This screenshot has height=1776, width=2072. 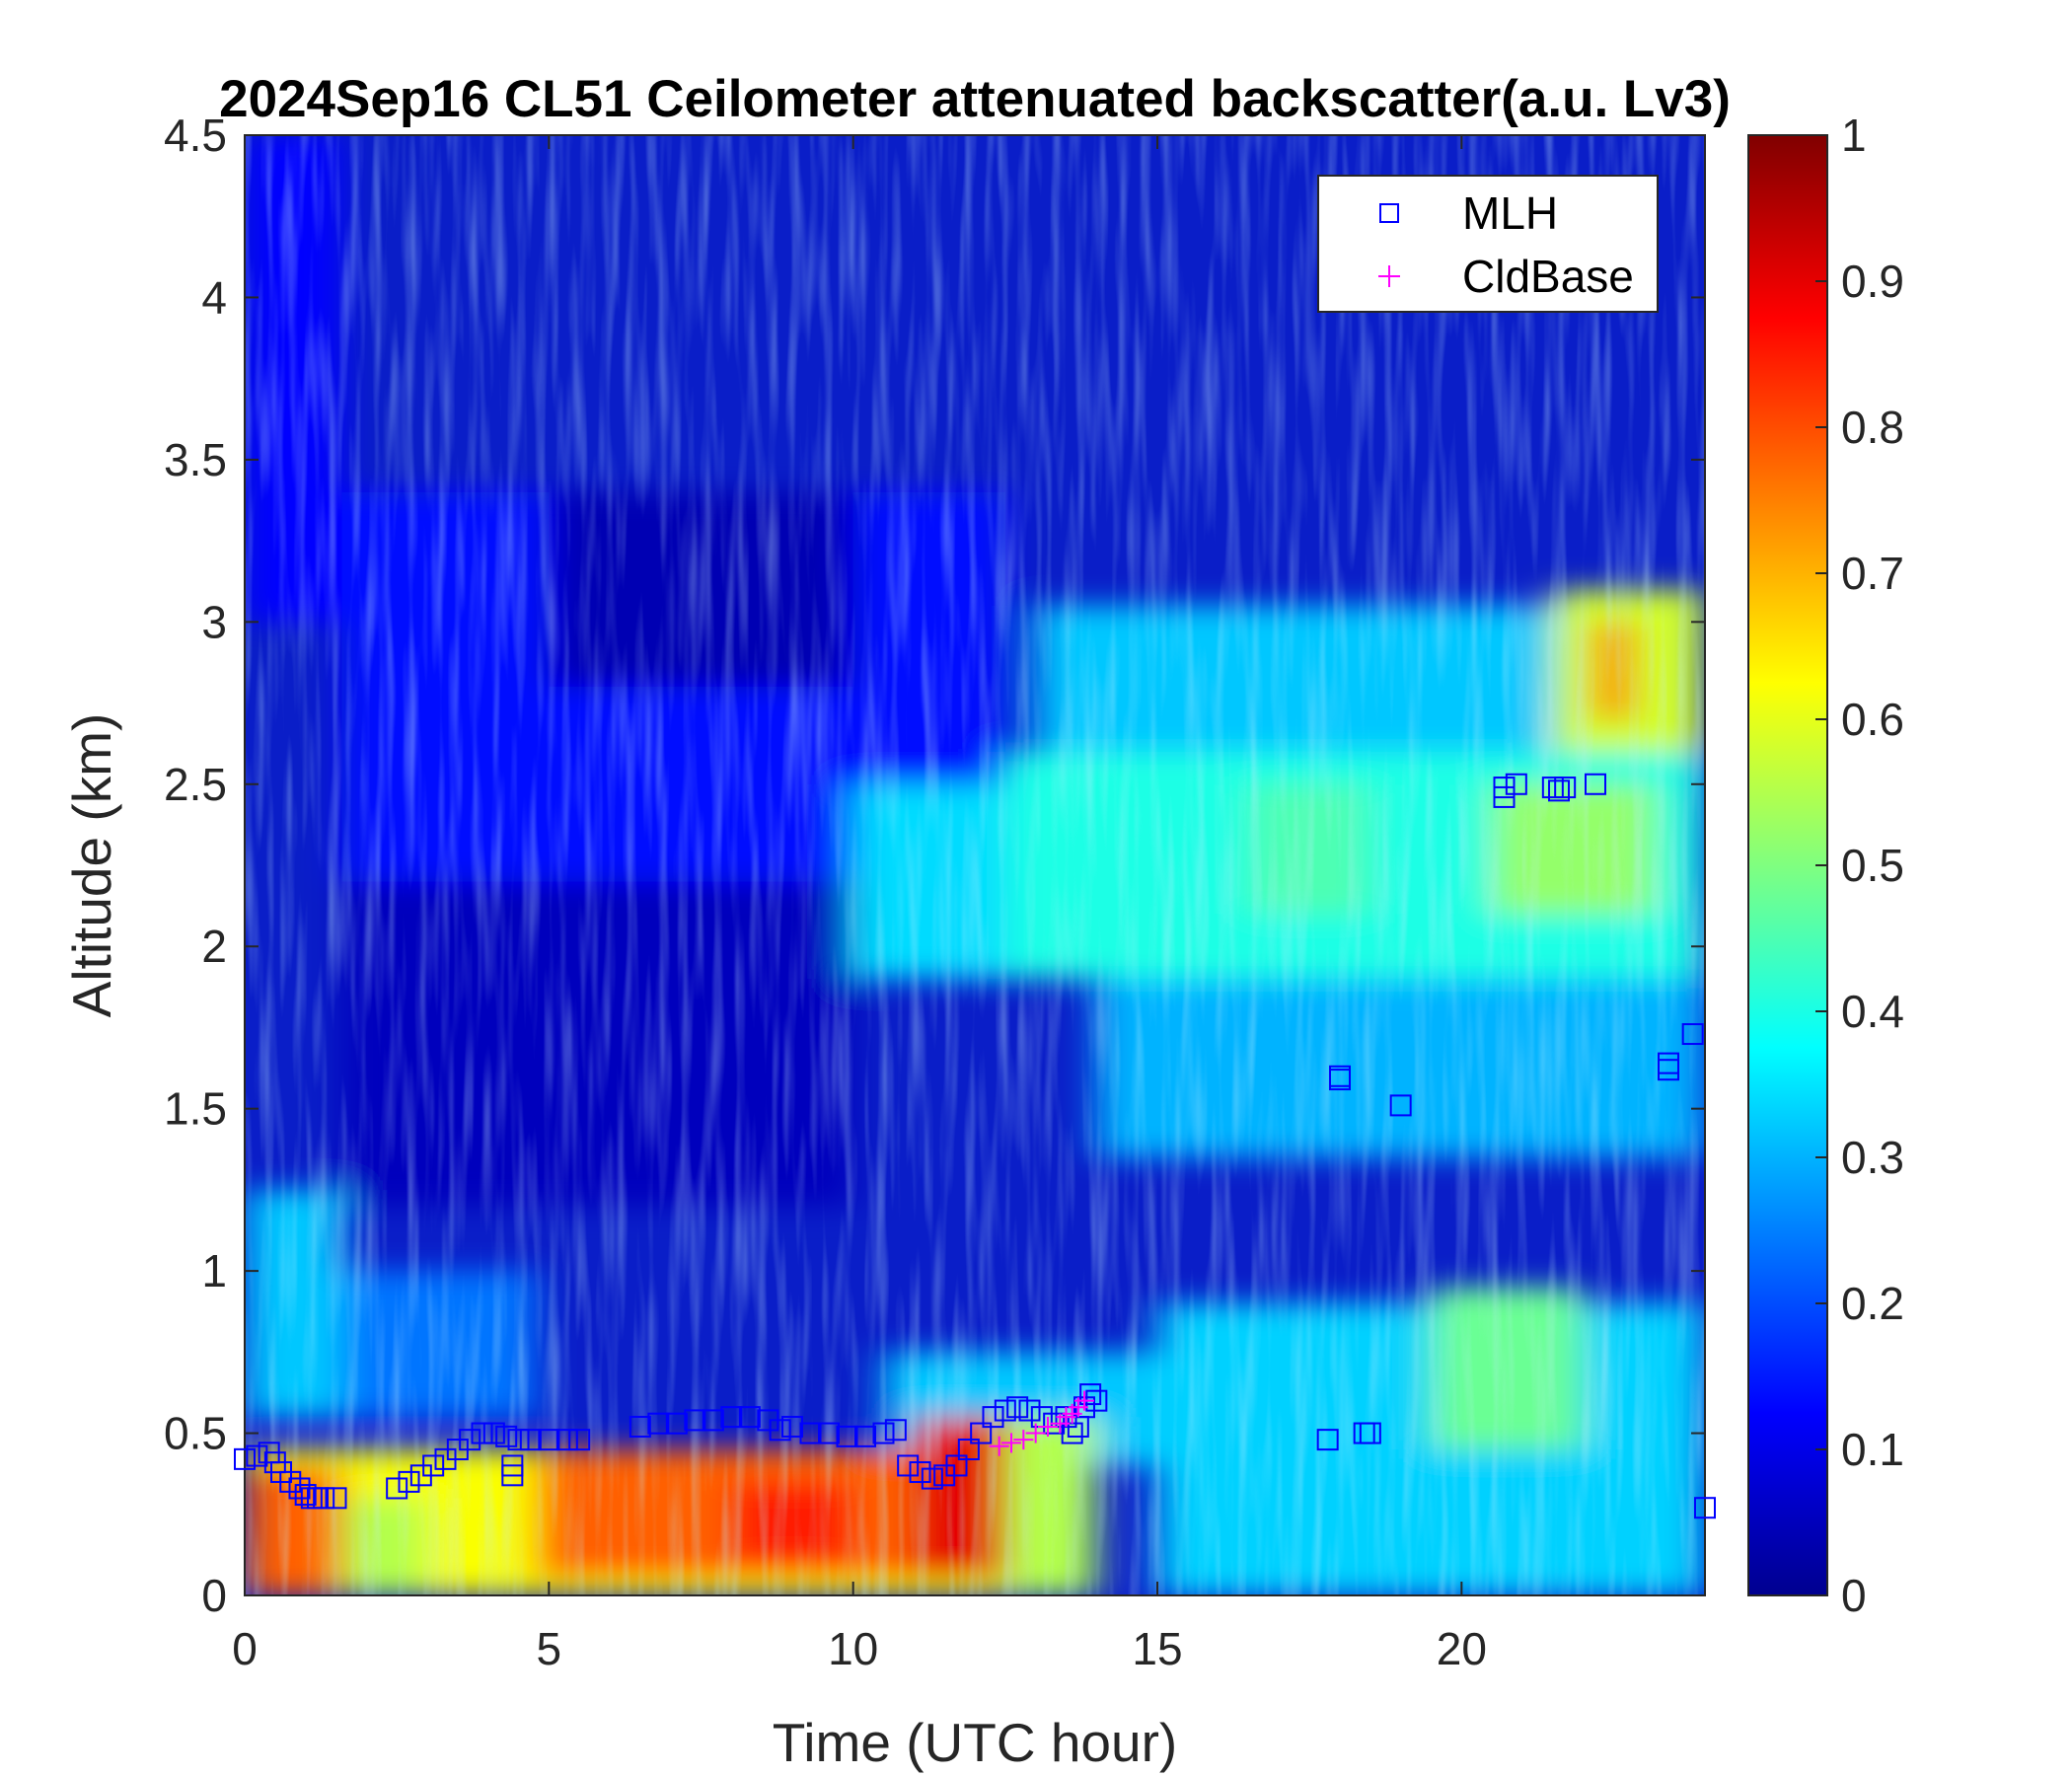 I want to click on x-tick-label: 10, so click(x=853, y=1648).